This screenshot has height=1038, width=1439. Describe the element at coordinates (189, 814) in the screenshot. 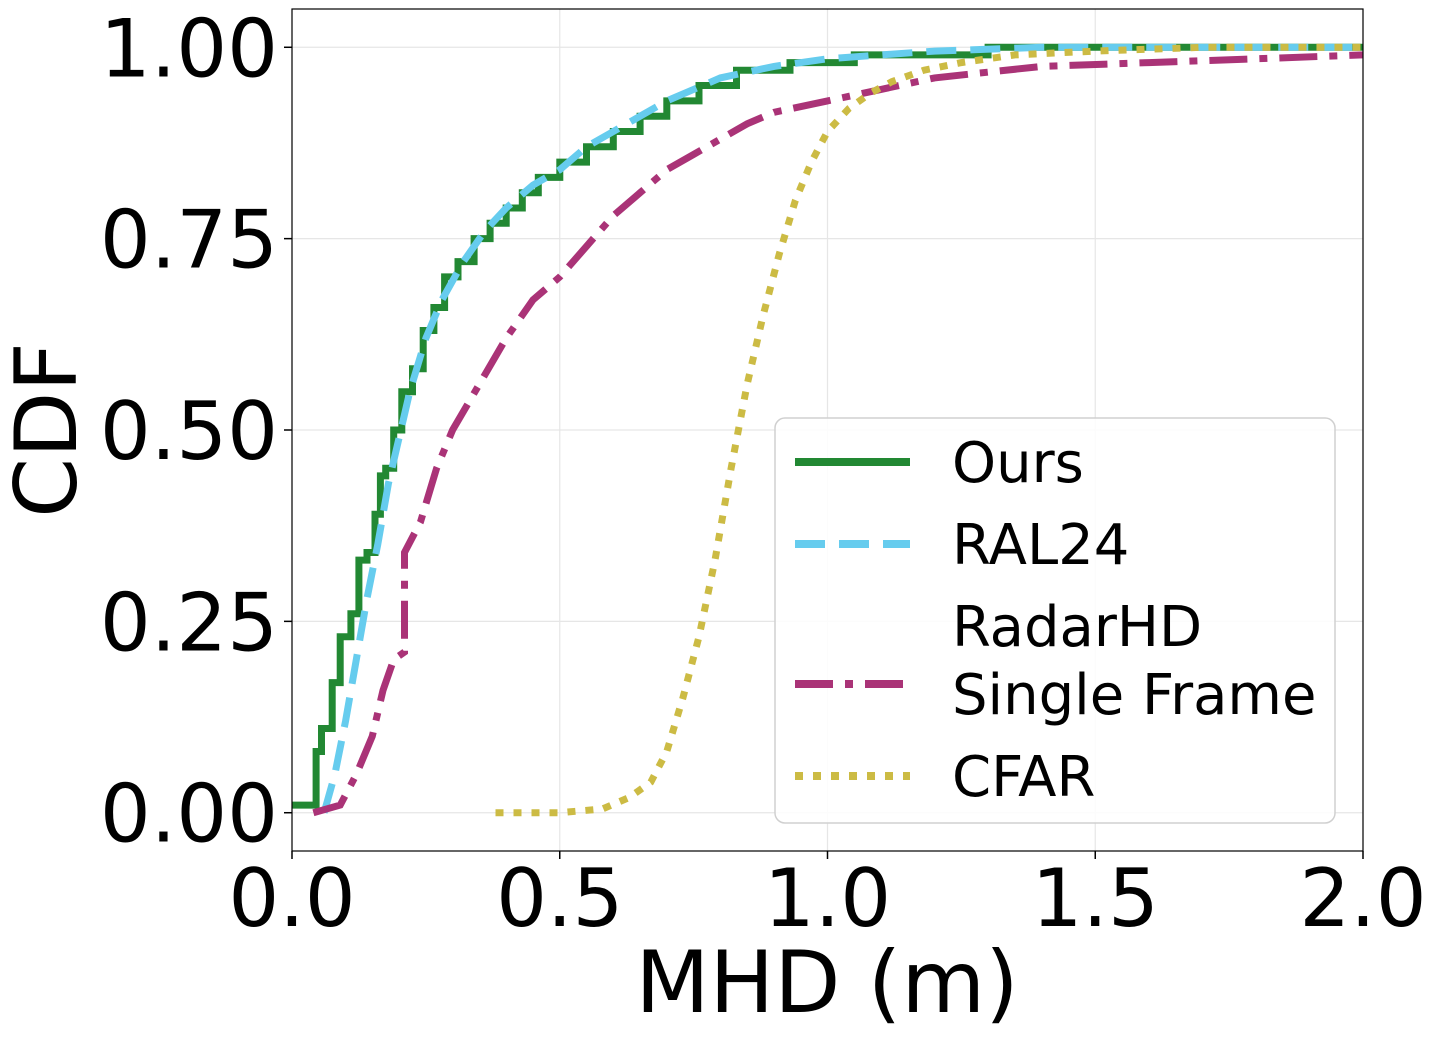

I see `y-tick-label: 0.00` at that location.